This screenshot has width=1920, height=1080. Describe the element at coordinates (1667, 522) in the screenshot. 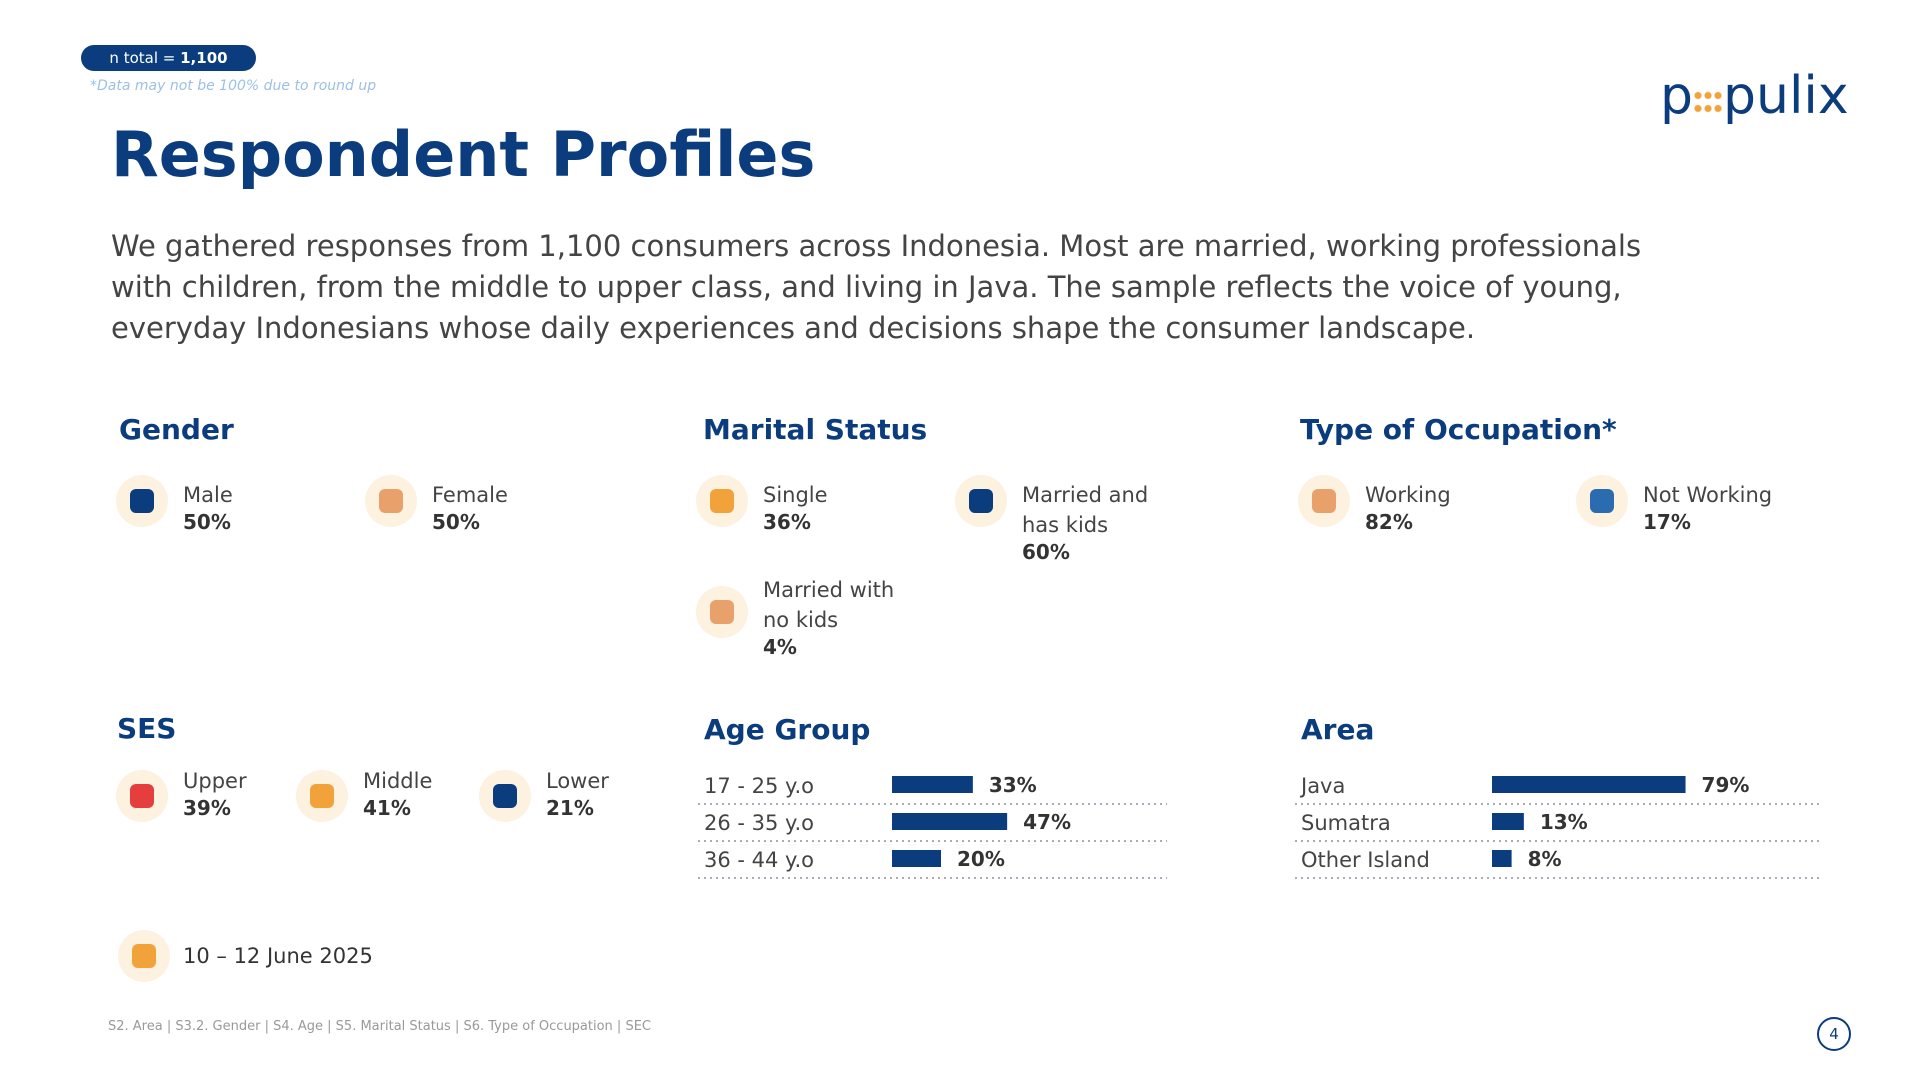

I see `item-value: 17%` at that location.